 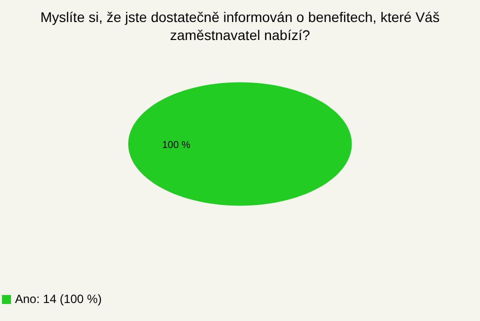 I want to click on data-label: 100 %, so click(x=176, y=145).